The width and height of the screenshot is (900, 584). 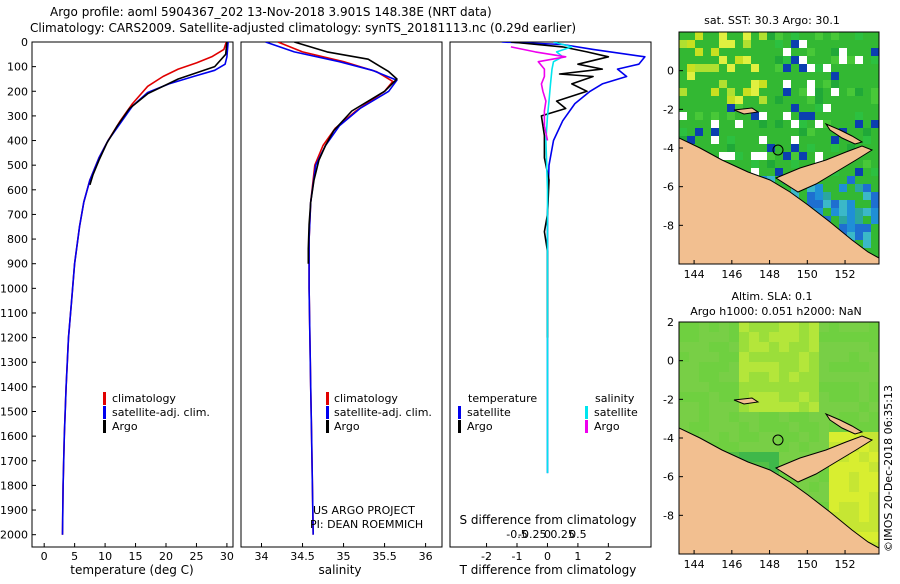 What do you see at coordinates (327, 426) in the screenshot?
I see `legend-swatch-argo` at bounding box center [327, 426].